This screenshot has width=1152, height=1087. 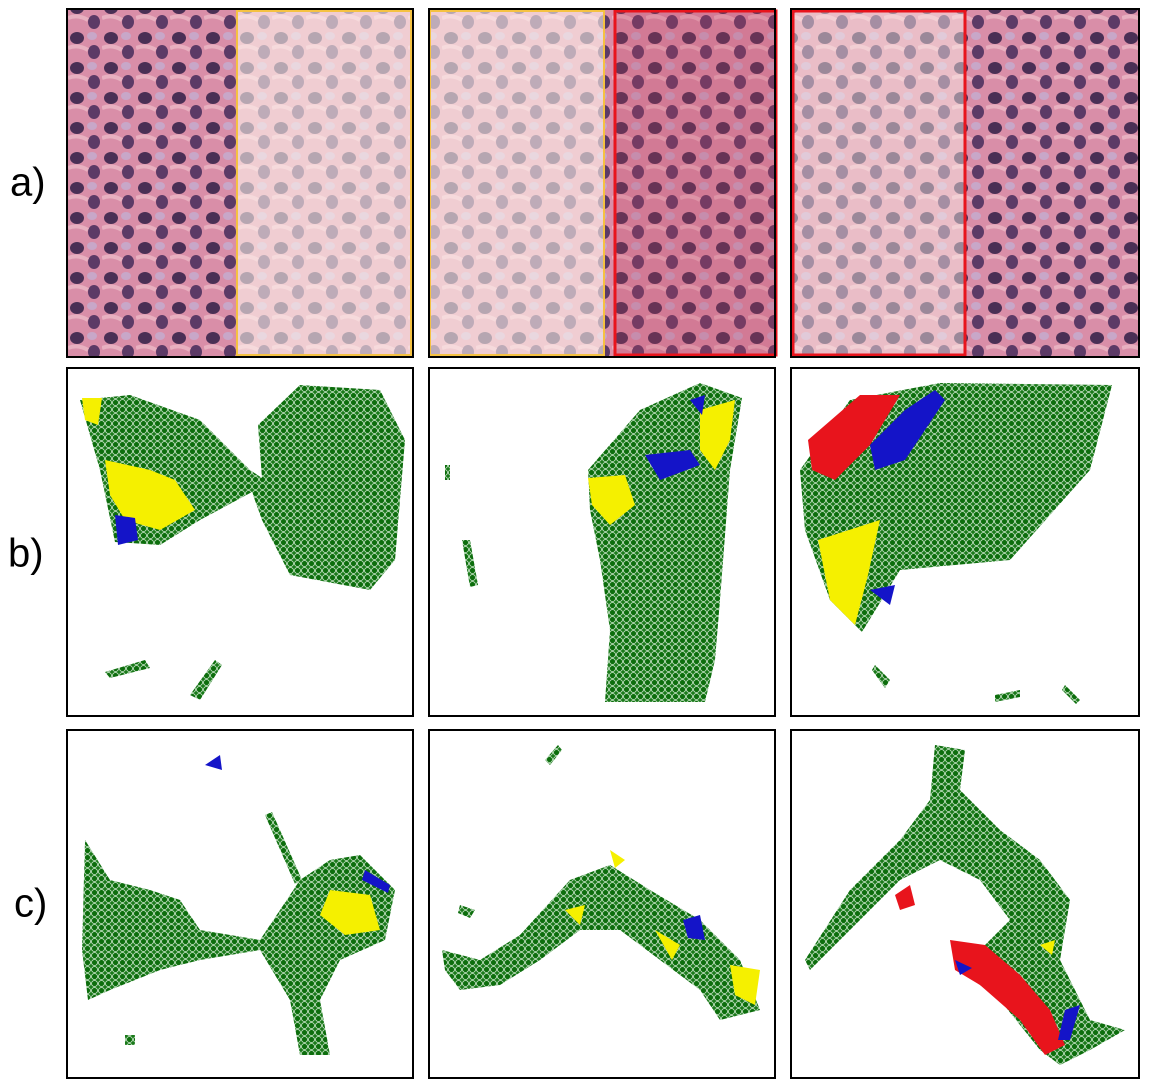 I want to click on row-label: c), so click(x=30, y=904).